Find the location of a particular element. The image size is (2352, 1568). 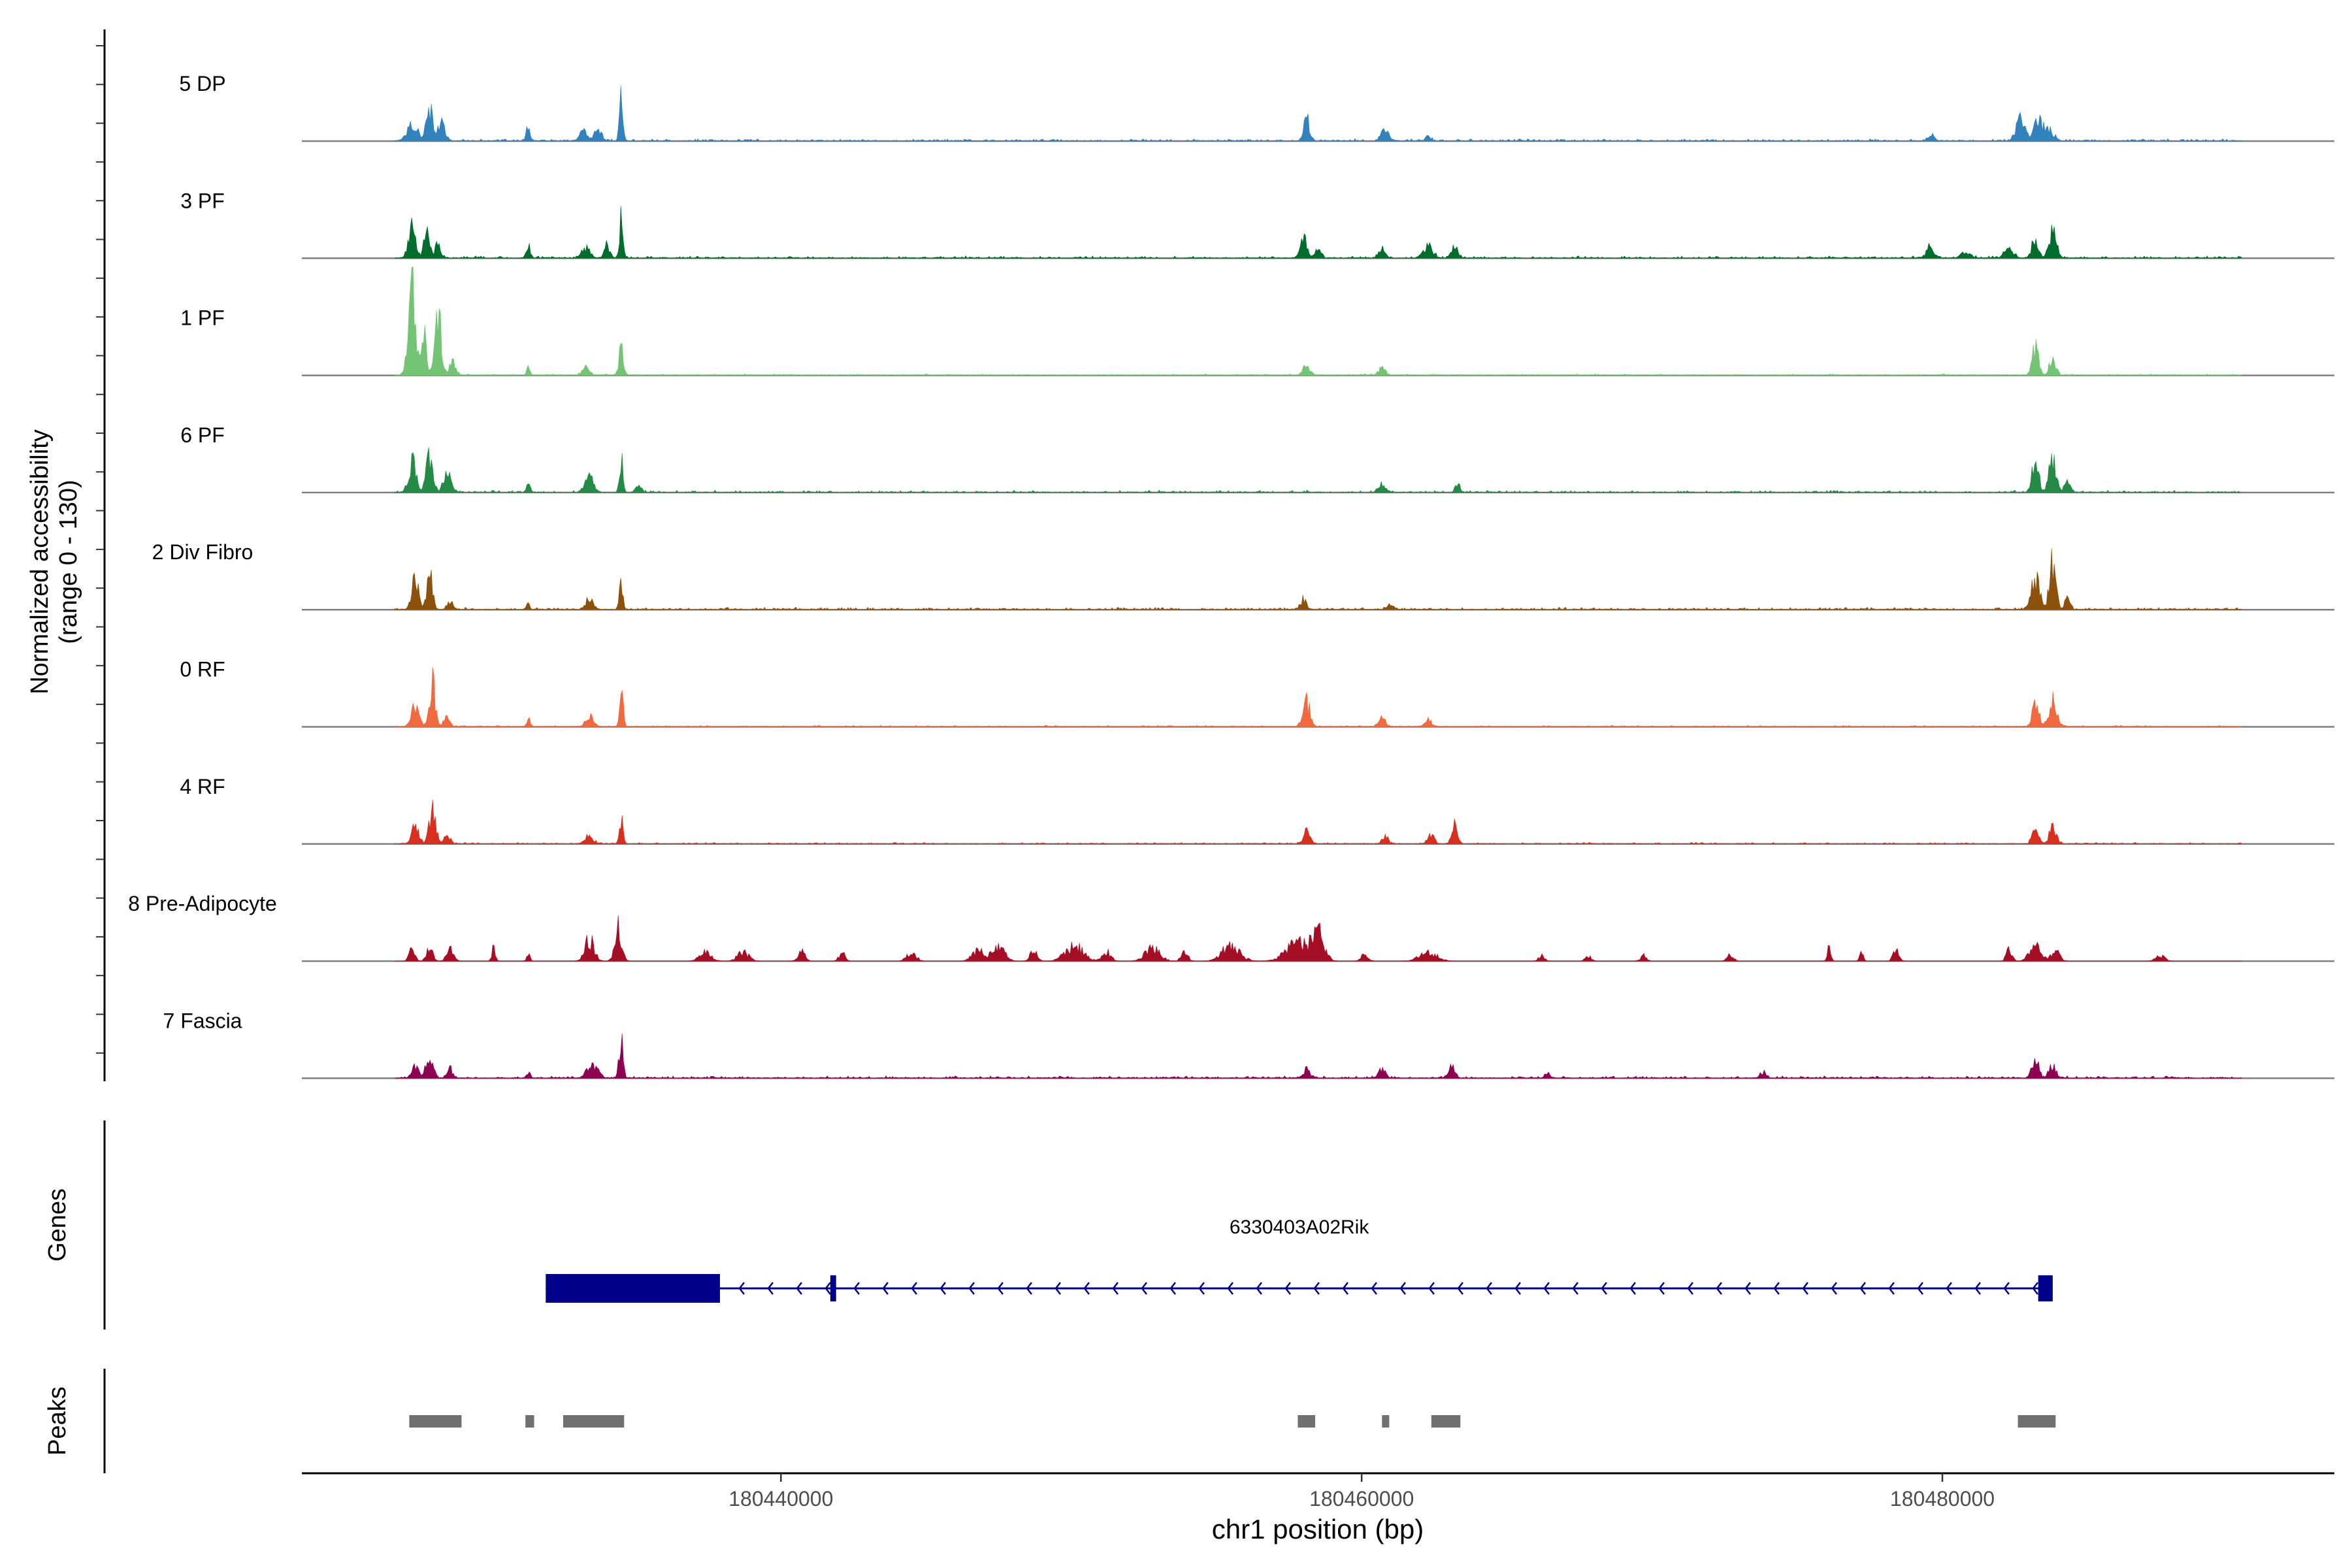

track-2: 1 PF is located at coordinates (1257, 321).